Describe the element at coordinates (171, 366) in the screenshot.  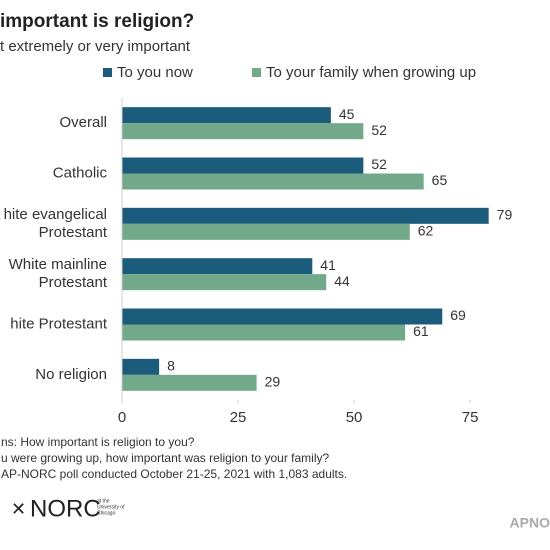
I see `value-label: 8` at that location.